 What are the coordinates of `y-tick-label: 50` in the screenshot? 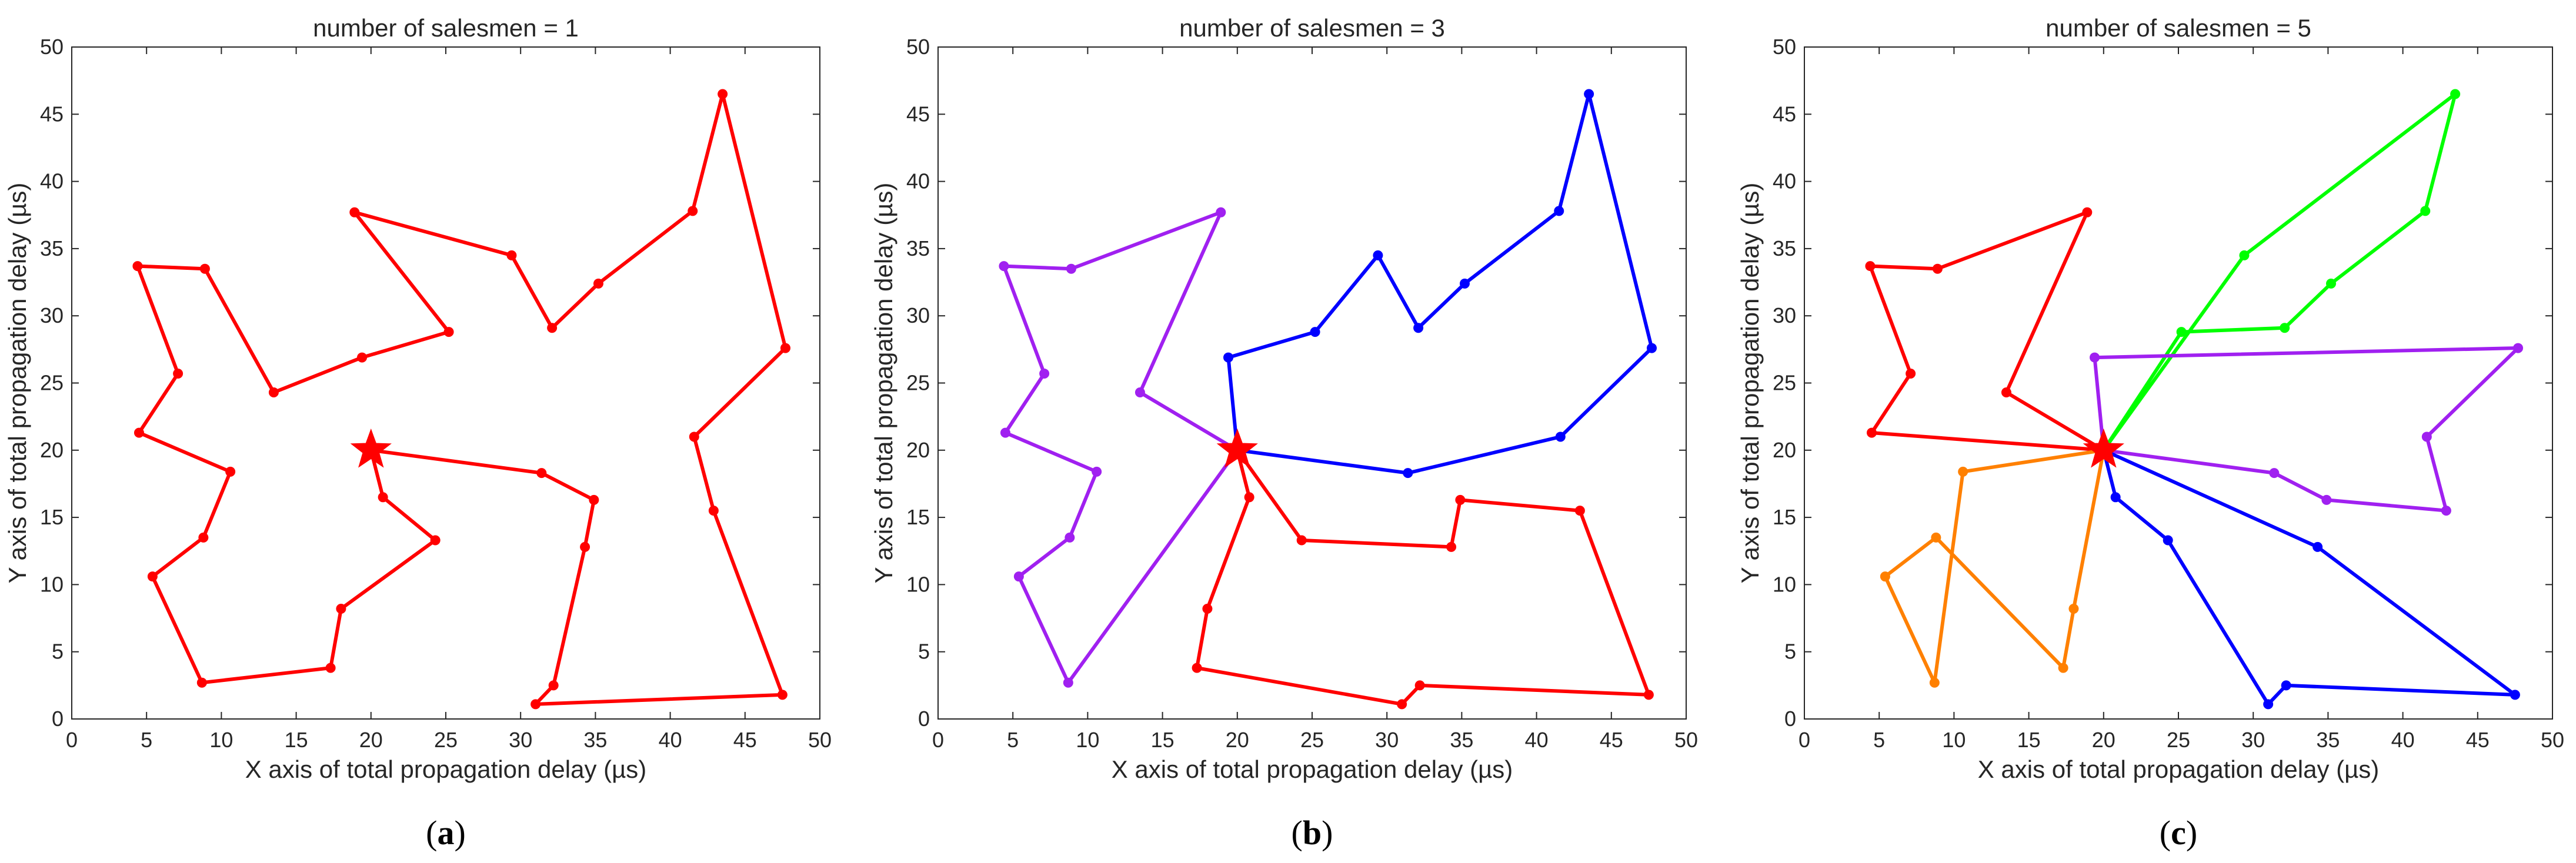 It's located at (1784, 47).